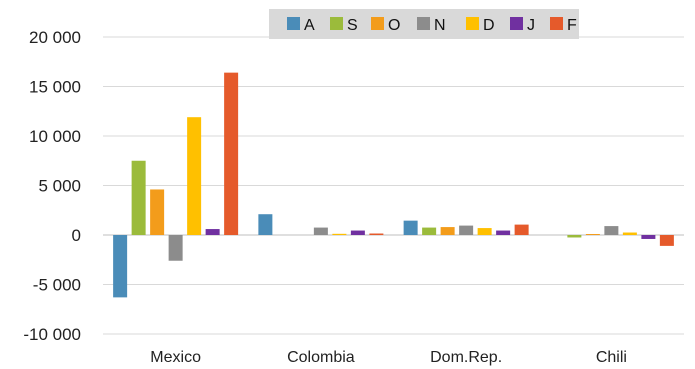 This screenshot has width=695, height=369. Describe the element at coordinates (556, 23) in the screenshot. I see `legend-swatch-F` at that location.